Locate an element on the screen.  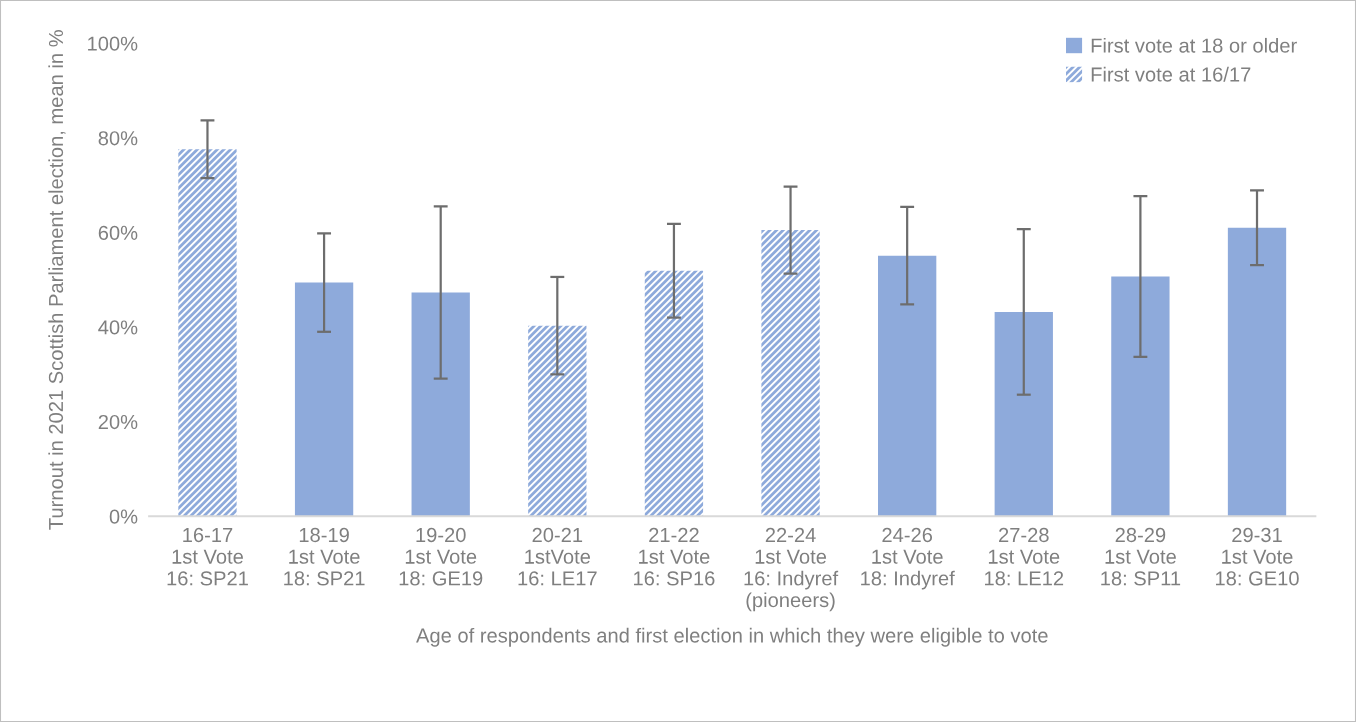
x-tick-label: 27-28 1st Vote 18: LE12 is located at coordinates (1024, 556).